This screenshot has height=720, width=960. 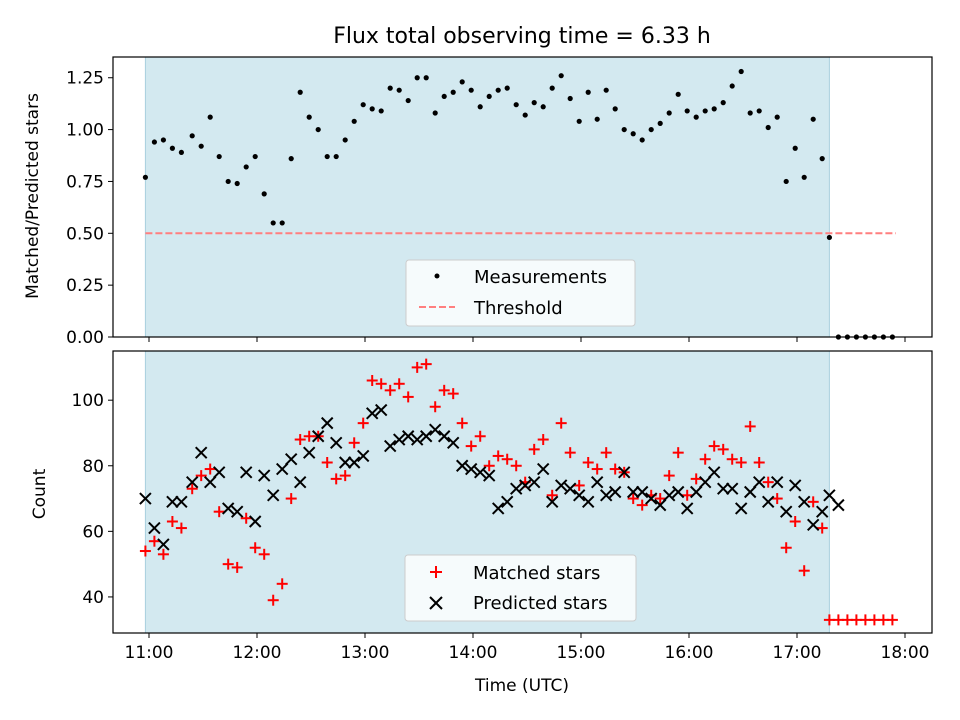 I want to click on ratio-y-ticks: 0.00 0.25 0.50 0.75 1.00 1.25, so click(x=89, y=208).